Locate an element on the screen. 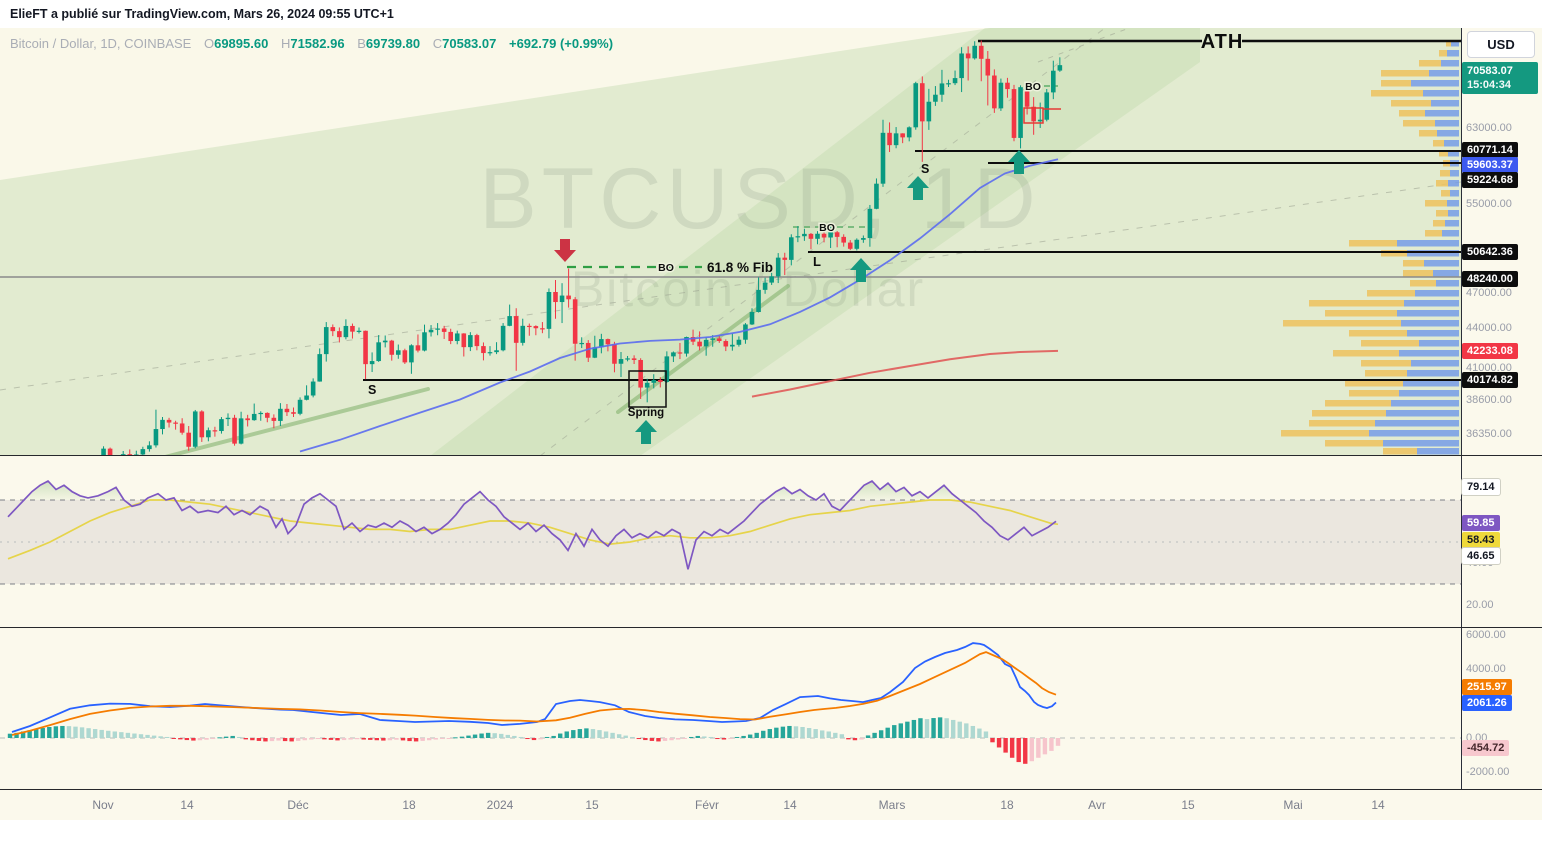  time-axis: Nov 14 Déc 18 2024 15 Févr 14 Mars 18 Avr 15 Mai 14 is located at coordinates (771, 805).